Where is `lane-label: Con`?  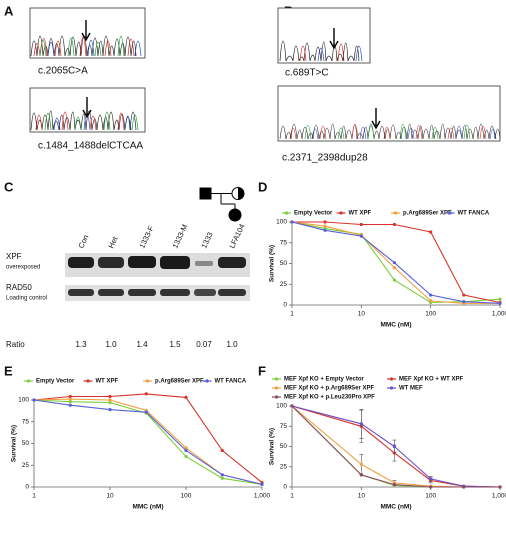 lane-label: Con is located at coordinates (83, 241).